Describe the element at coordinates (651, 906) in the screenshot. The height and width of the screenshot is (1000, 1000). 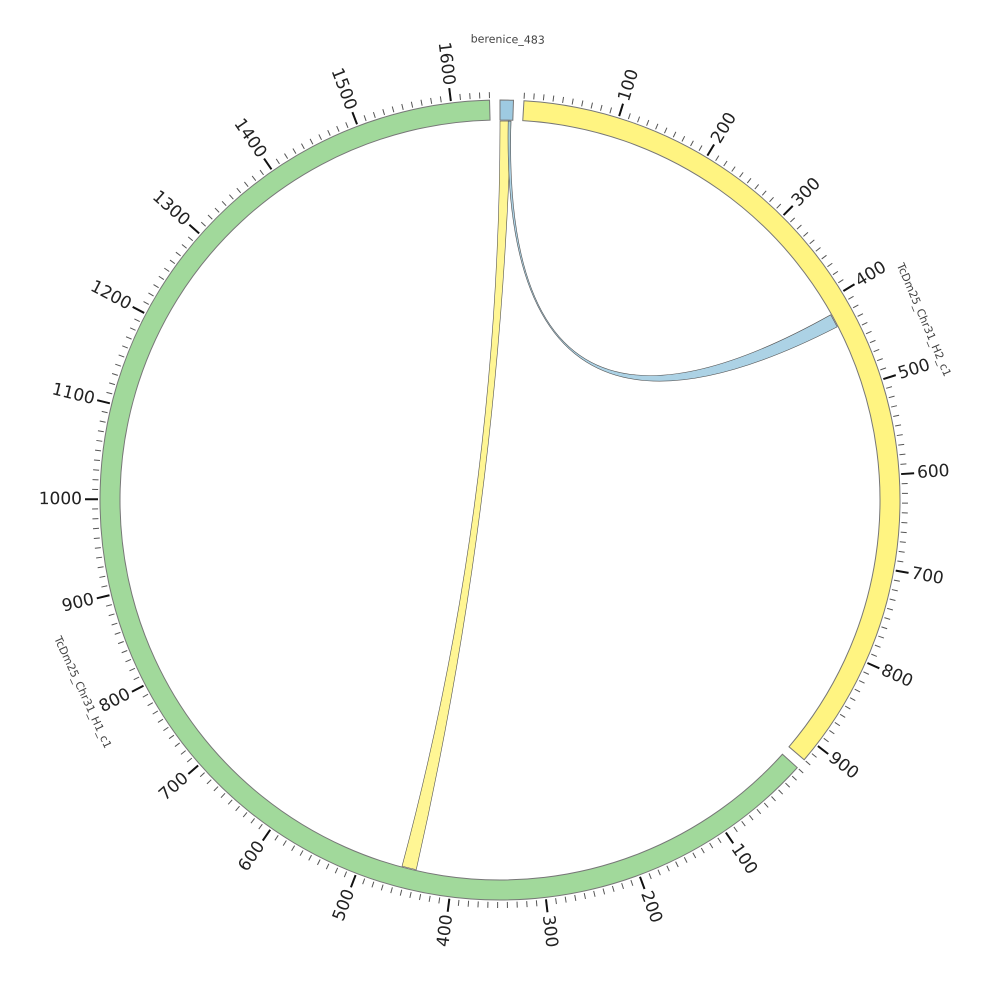
I see `tick-label: 200` at that location.